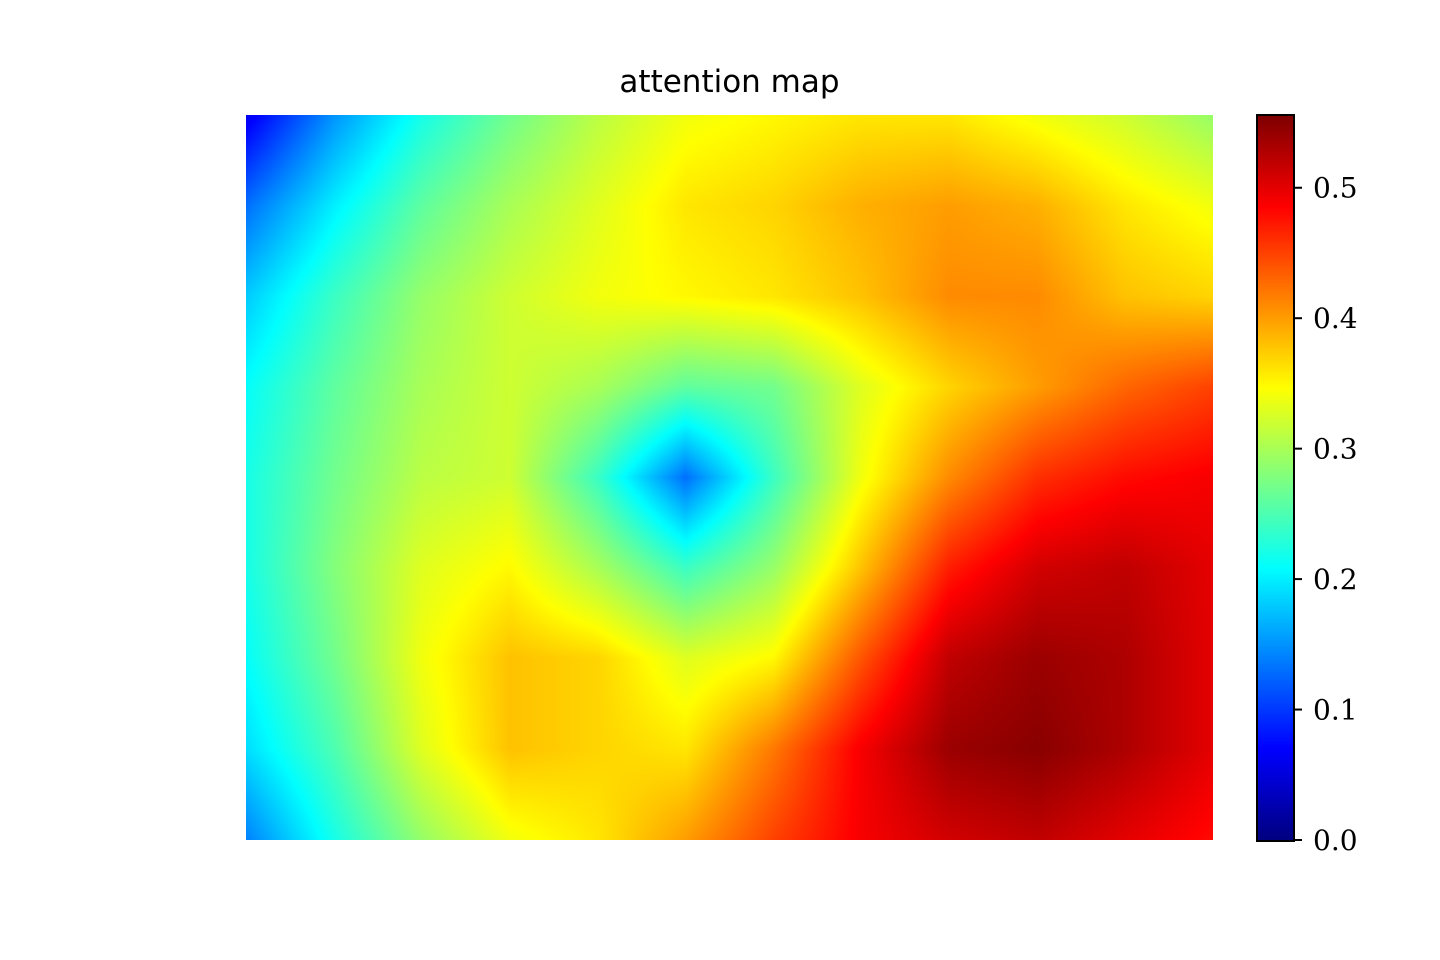 The height and width of the screenshot is (960, 1440). What do you see at coordinates (1335, 318) in the screenshot?
I see `colorbar-tick-label: 0.4` at bounding box center [1335, 318].